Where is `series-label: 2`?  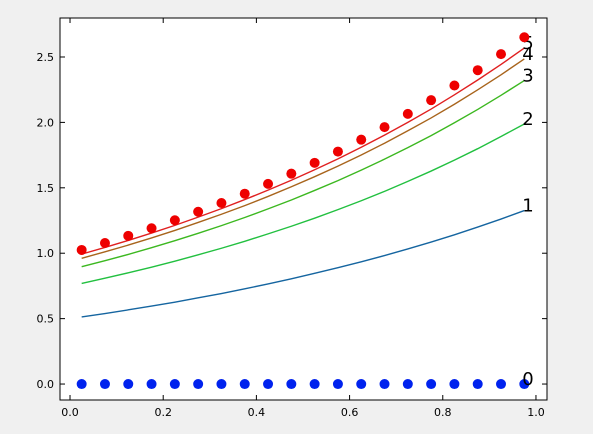 series-label: 2 is located at coordinates (527, 119).